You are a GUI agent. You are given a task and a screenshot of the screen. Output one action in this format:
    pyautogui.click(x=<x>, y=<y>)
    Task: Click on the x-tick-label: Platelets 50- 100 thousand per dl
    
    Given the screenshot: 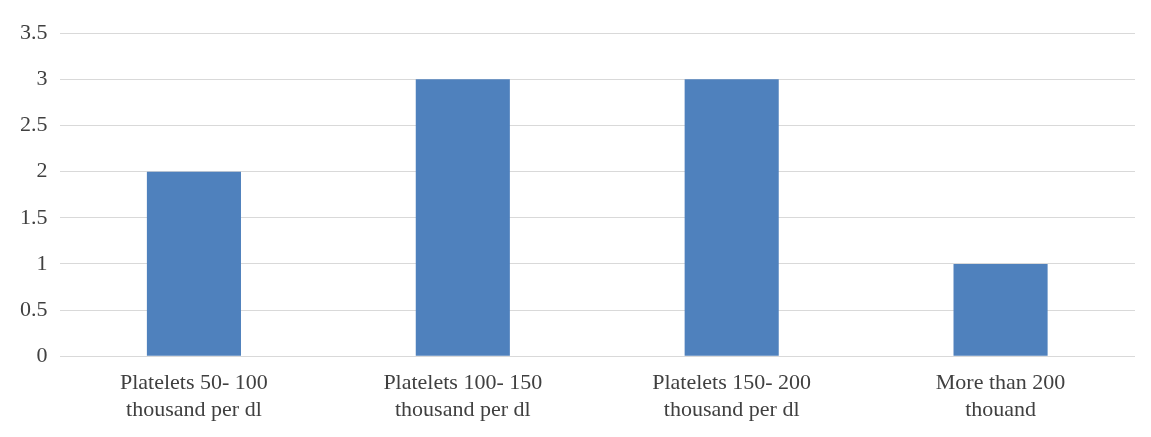 What is the action you would take?
    pyautogui.click(x=194, y=395)
    